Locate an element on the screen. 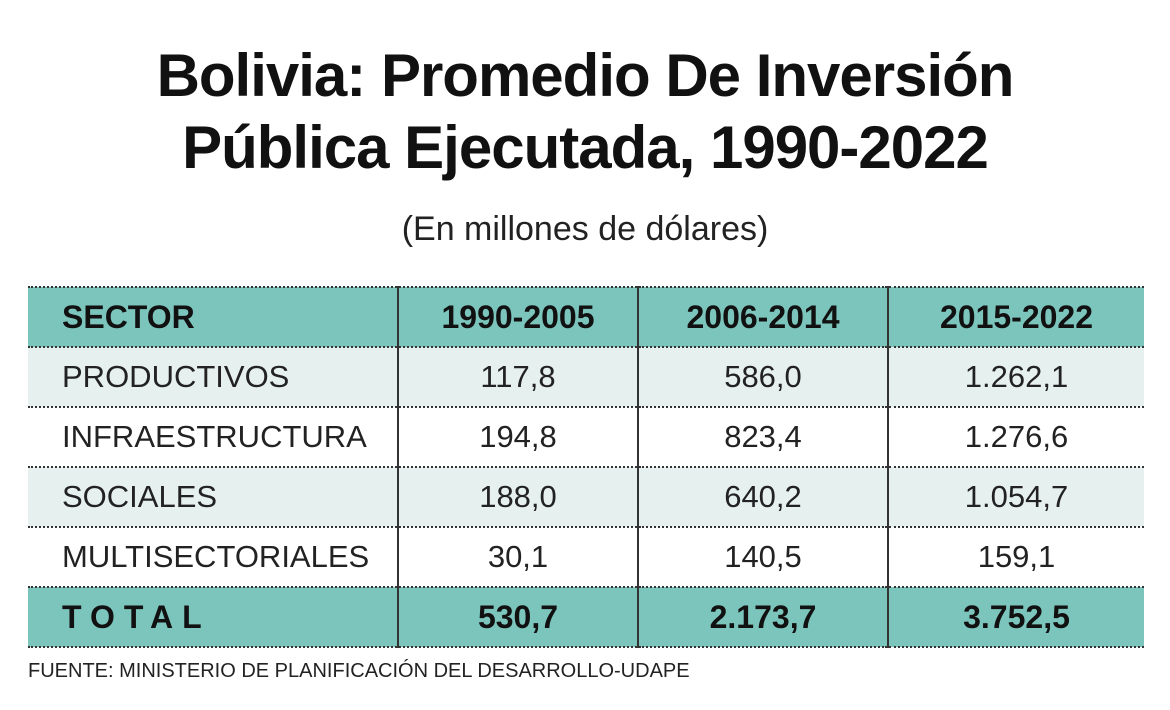 This screenshot has height=710, width=1170. table-cell: 823,4 is located at coordinates (762, 437).